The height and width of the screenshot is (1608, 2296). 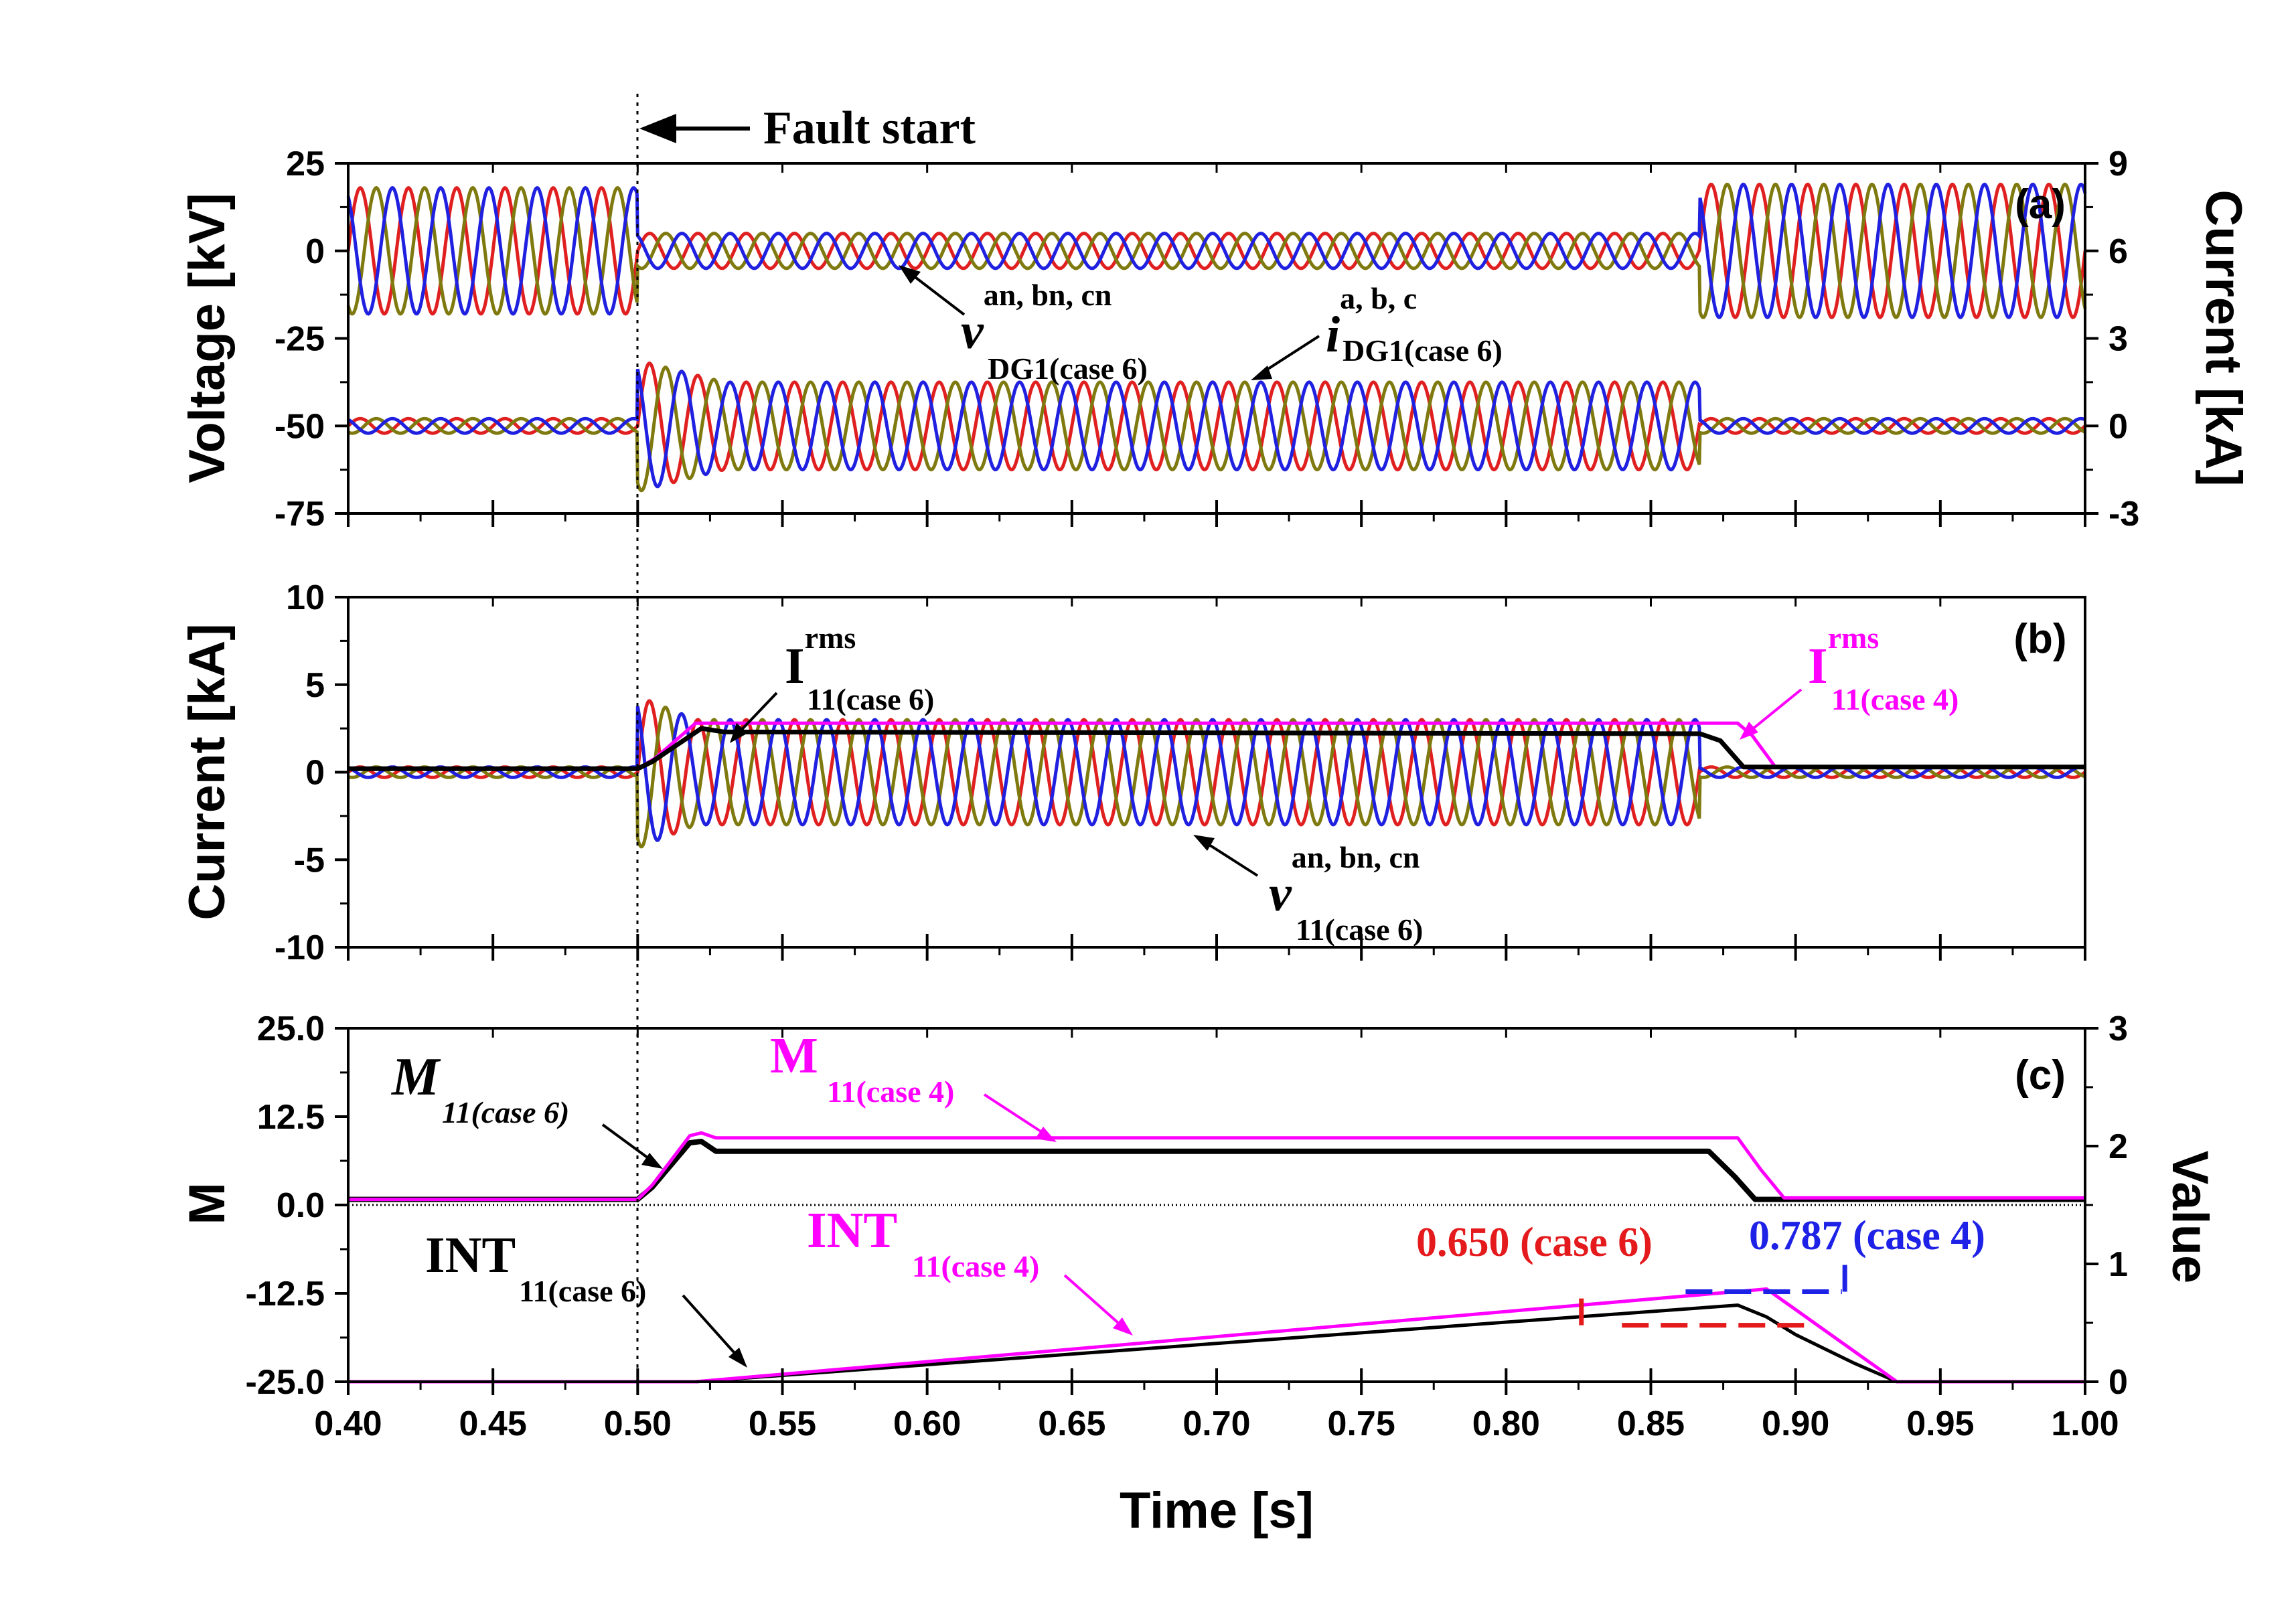 What do you see at coordinates (285, 1294) in the screenshot?
I see `ytick-label-left-p2-3: -12.5` at bounding box center [285, 1294].